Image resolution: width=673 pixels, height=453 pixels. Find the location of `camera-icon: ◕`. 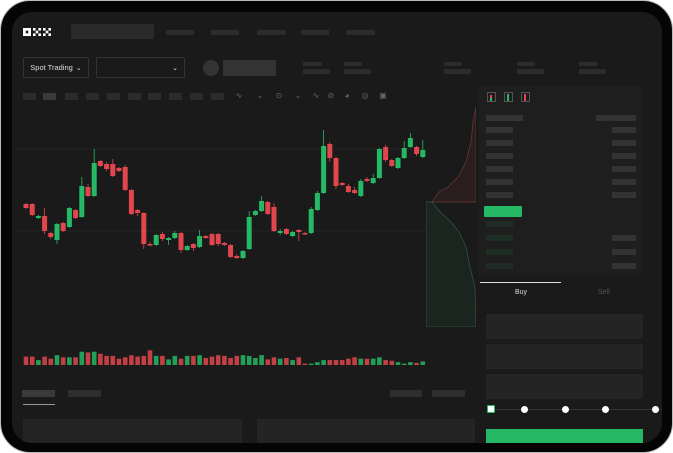

camera-icon: ◕ is located at coordinates (347, 95).